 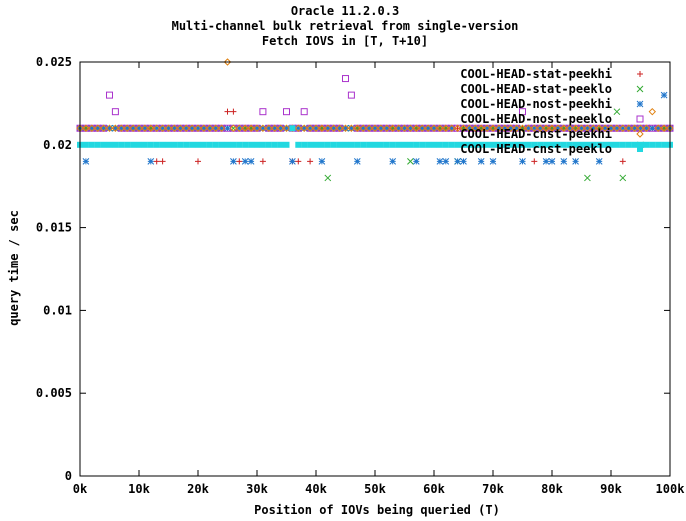 What do you see at coordinates (139, 489) in the screenshot?
I see `x-tick-label: 10k` at bounding box center [139, 489].